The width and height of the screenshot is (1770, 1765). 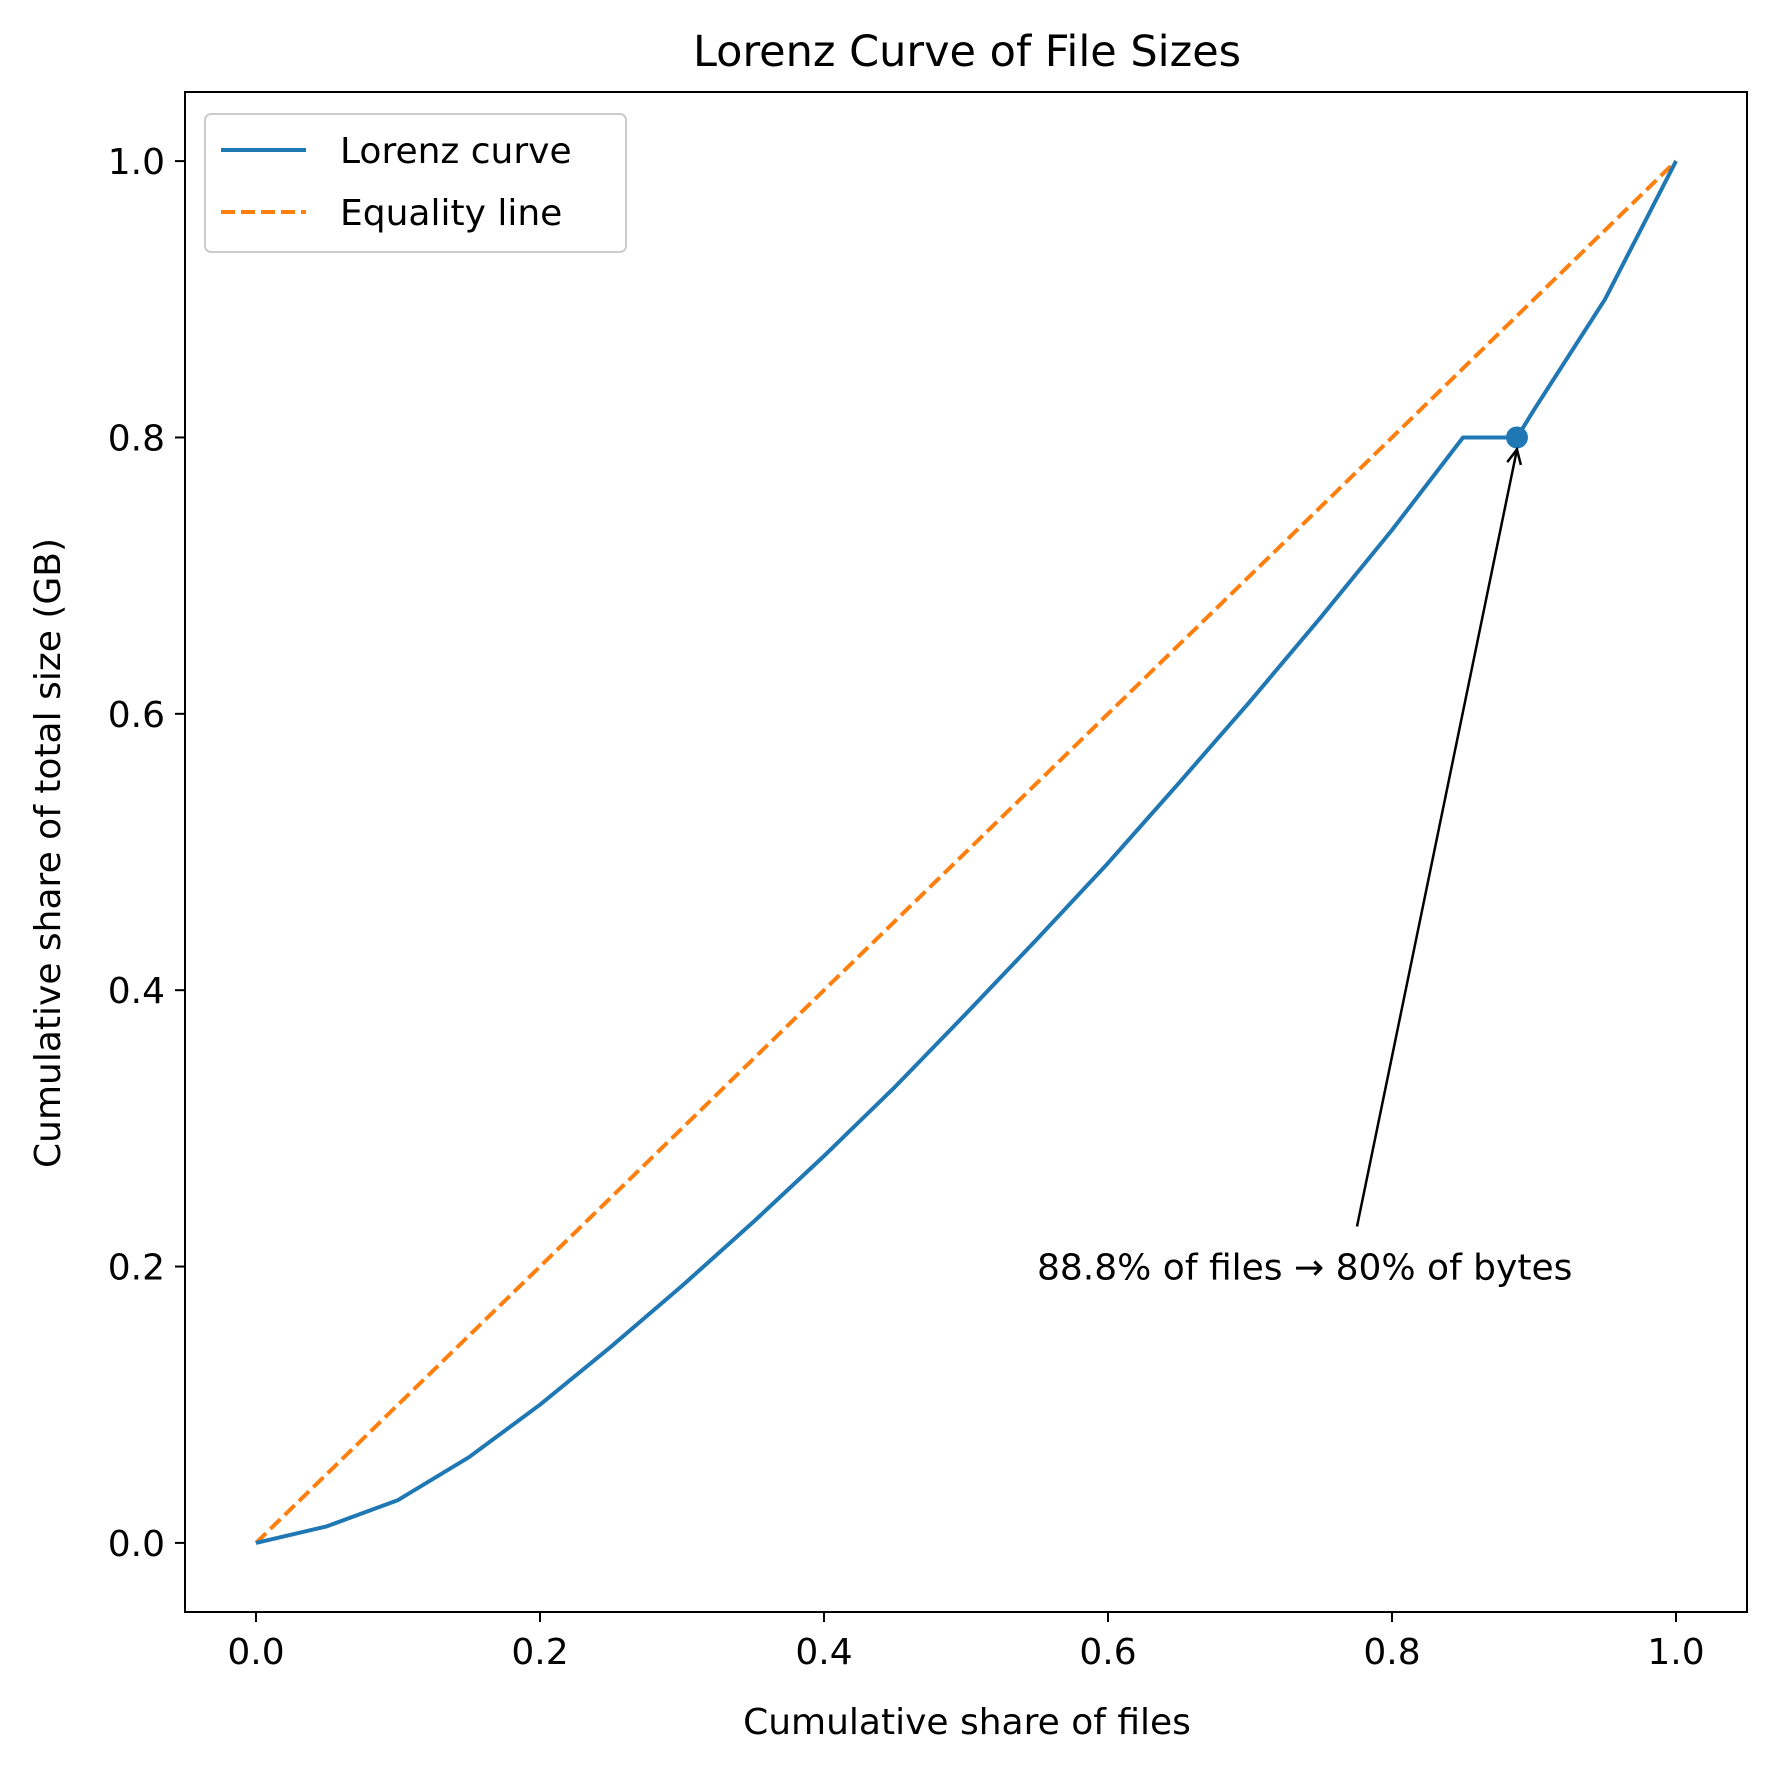 What do you see at coordinates (136, 715) in the screenshot?
I see `y-tick-label: 0.6` at bounding box center [136, 715].